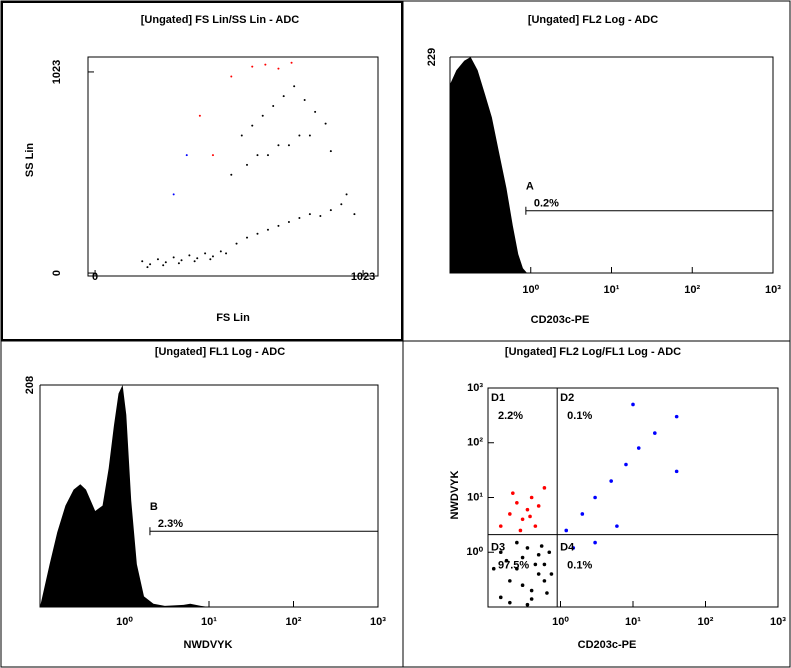  Describe the element at coordinates (154, 507) in the screenshot. I see `gate-label: B` at that location.